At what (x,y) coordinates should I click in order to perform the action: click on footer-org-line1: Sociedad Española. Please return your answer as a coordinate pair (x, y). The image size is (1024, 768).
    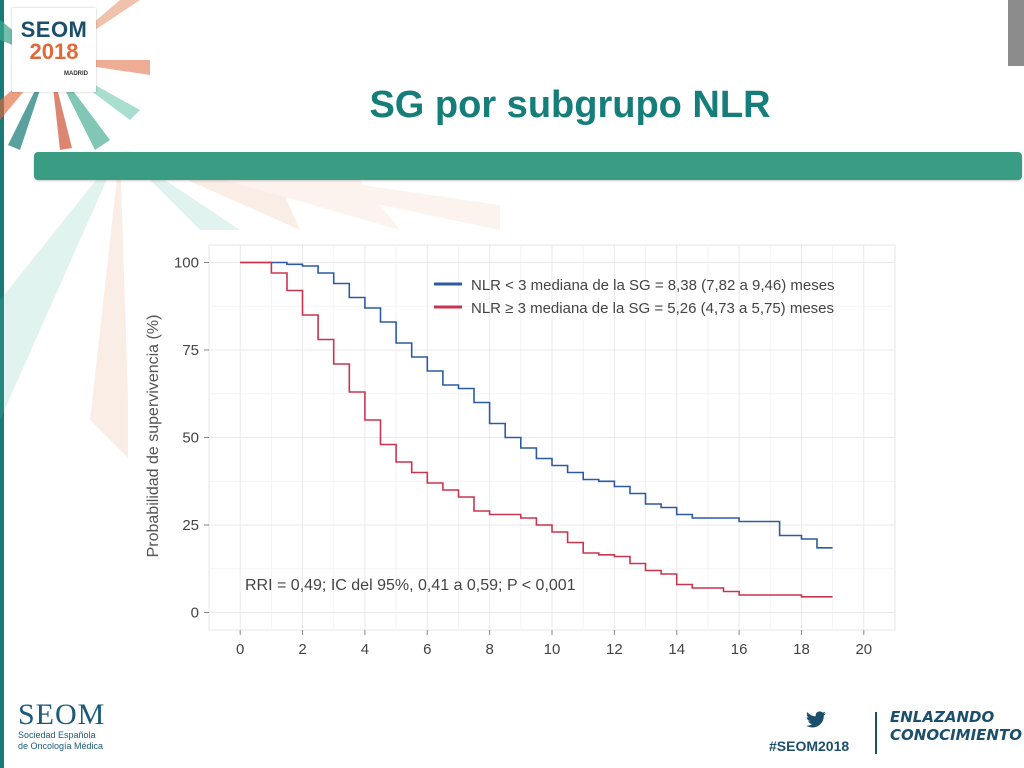
    Looking at the image, I should click on (57, 735).